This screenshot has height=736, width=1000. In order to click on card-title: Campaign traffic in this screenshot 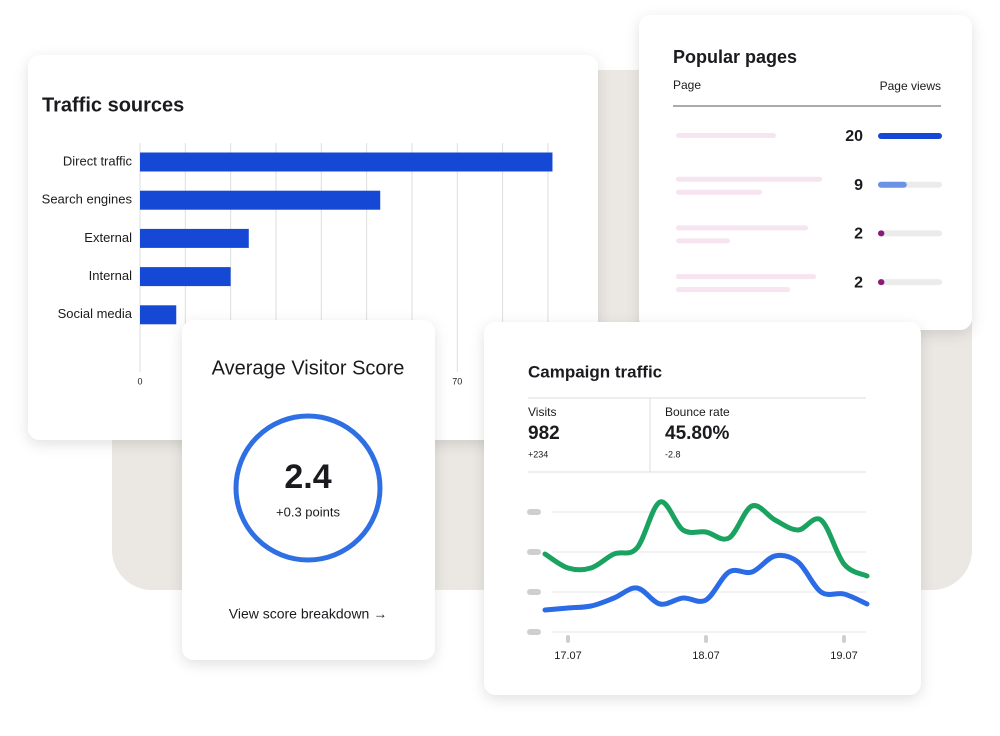, I will do `click(595, 371)`.